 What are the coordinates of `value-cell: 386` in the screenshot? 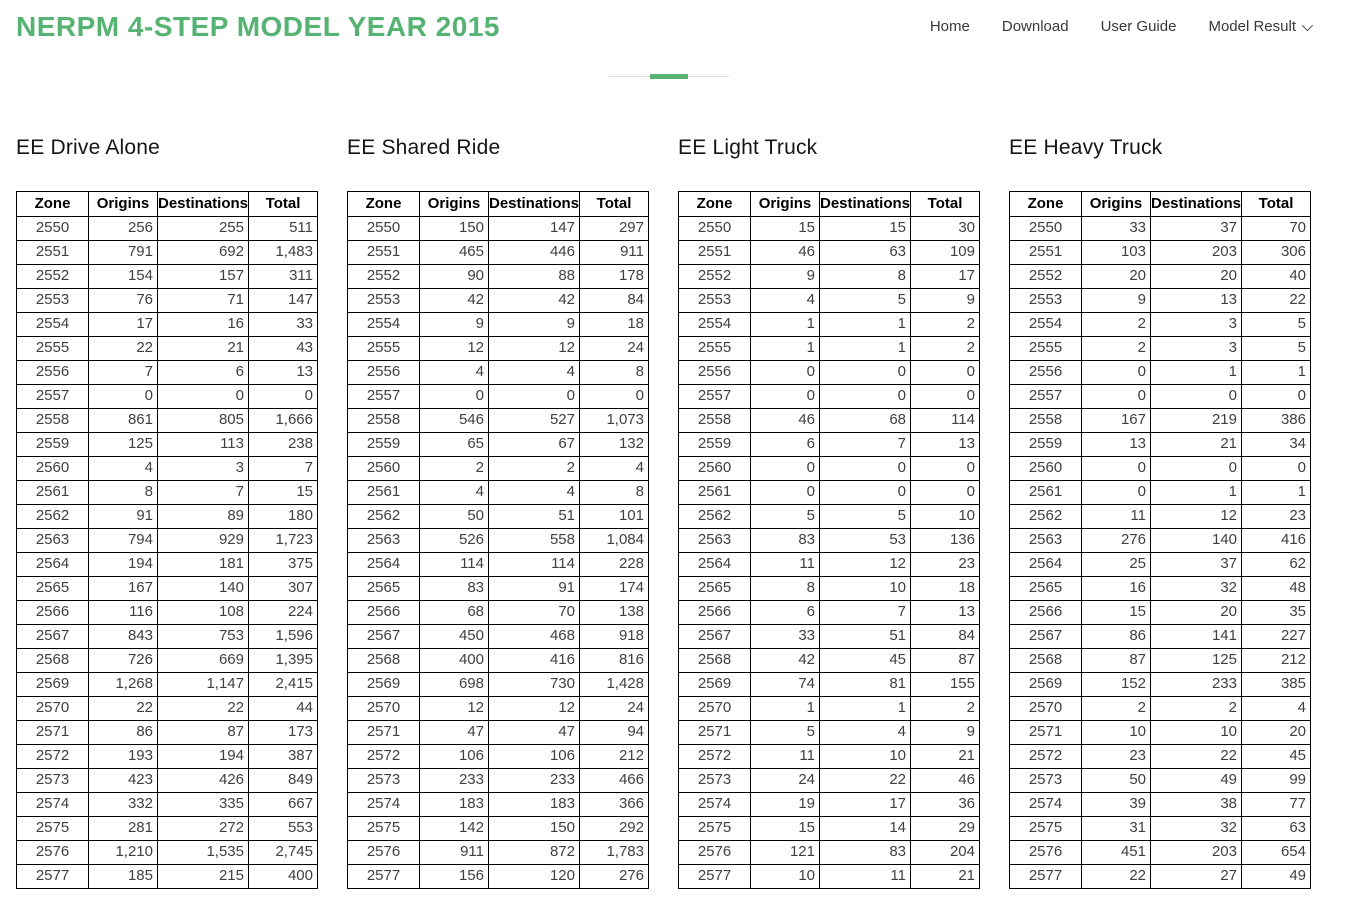 It's located at (1276, 420).